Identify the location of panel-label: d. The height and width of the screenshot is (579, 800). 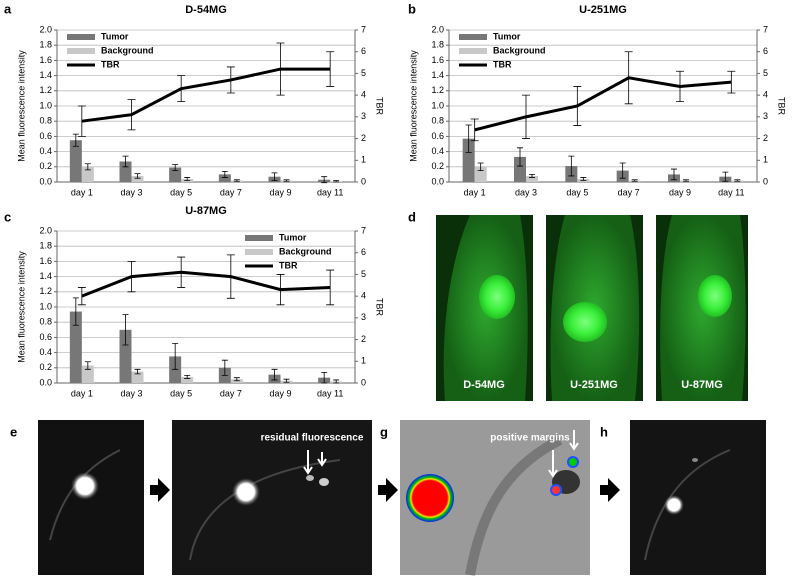
(412, 216).